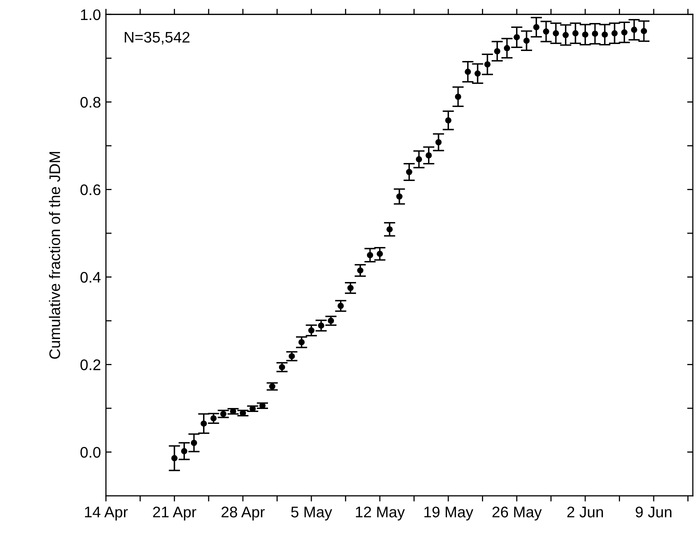  Describe the element at coordinates (174, 513) in the screenshot. I see `x-tick-label: 21 Apr` at that location.